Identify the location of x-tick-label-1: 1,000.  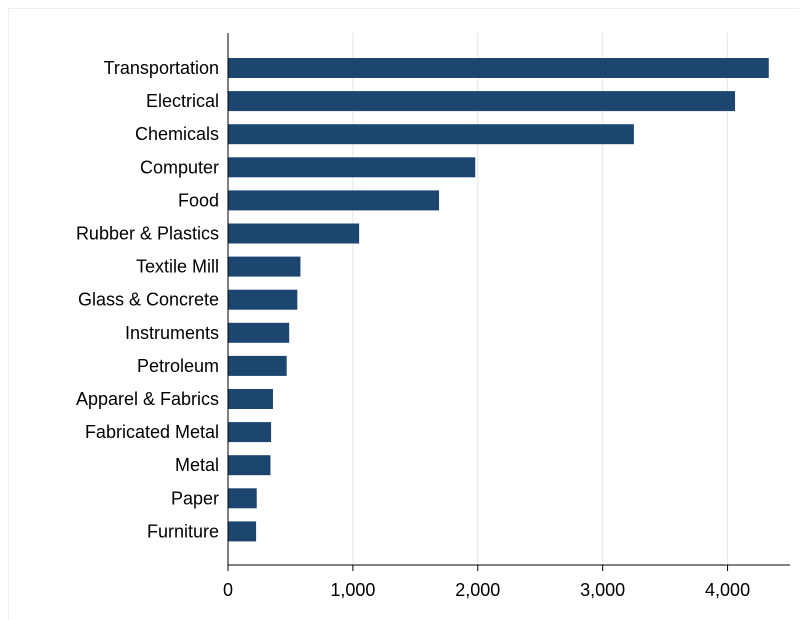
(352, 590).